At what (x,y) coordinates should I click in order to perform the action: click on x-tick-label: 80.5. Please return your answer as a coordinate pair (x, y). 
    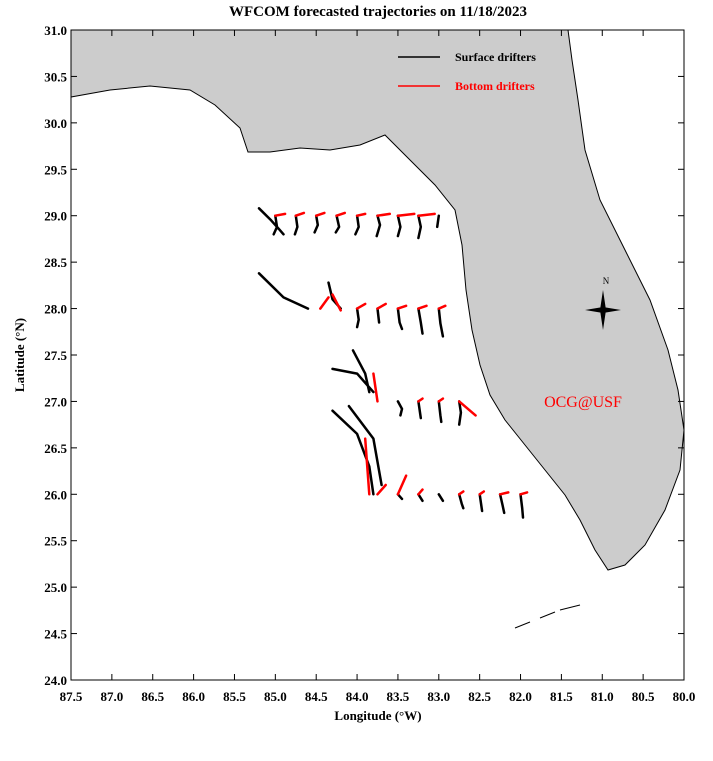
    Looking at the image, I should click on (643, 696).